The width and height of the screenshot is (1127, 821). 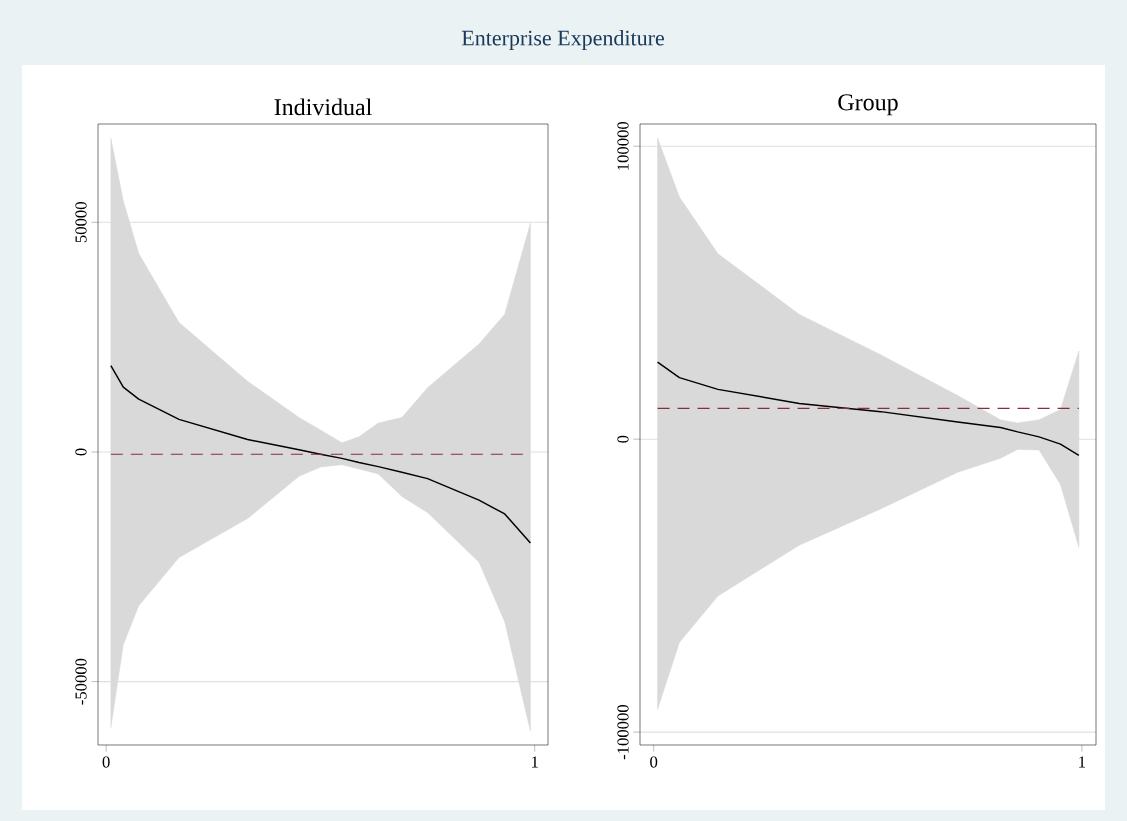 What do you see at coordinates (81, 681) in the screenshot?
I see `y-tick-label: -50000` at bounding box center [81, 681].